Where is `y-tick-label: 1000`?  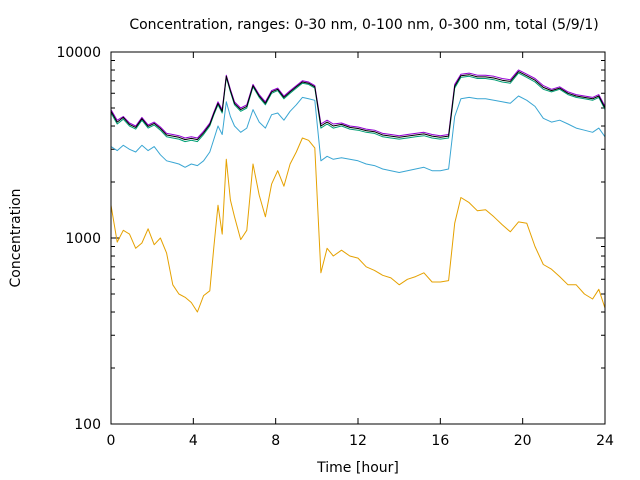 y-tick-label: 1000 is located at coordinates (83, 239).